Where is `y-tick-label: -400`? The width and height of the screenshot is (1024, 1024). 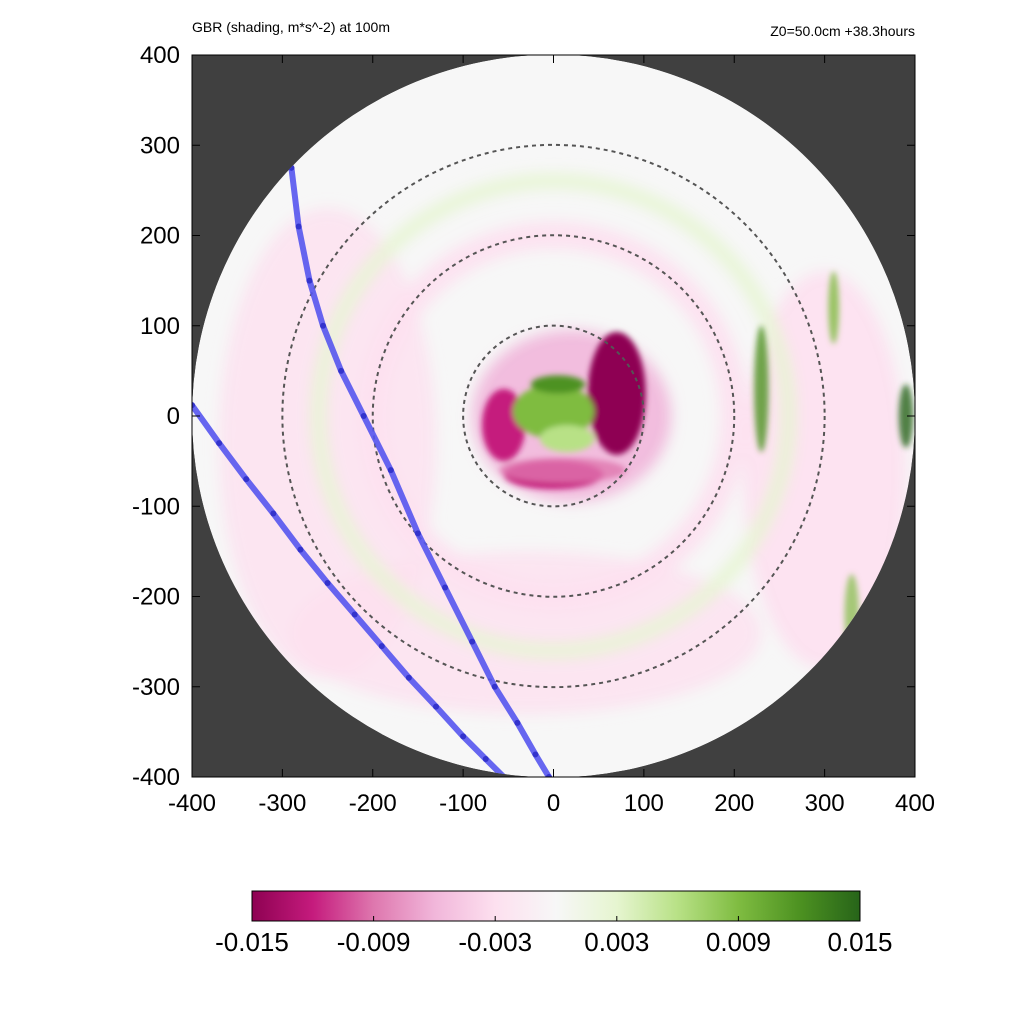
y-tick-label: -400 is located at coordinates (156, 777).